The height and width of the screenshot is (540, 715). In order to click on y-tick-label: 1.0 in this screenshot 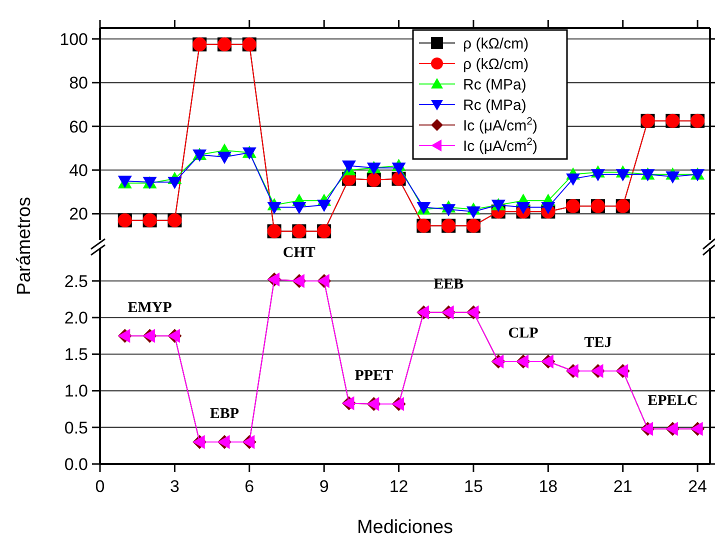, I will do `click(76, 391)`.